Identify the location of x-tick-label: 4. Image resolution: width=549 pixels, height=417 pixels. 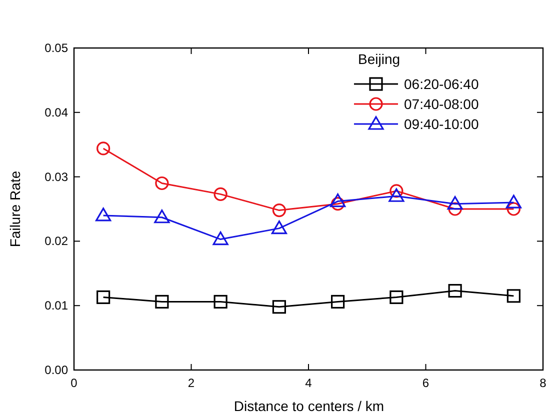
(308, 383).